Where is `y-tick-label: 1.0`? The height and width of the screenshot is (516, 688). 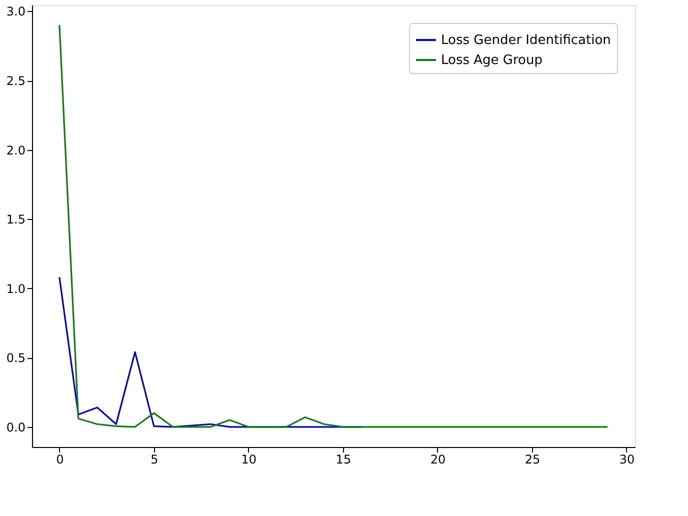 y-tick-label: 1.0 is located at coordinates (16, 289).